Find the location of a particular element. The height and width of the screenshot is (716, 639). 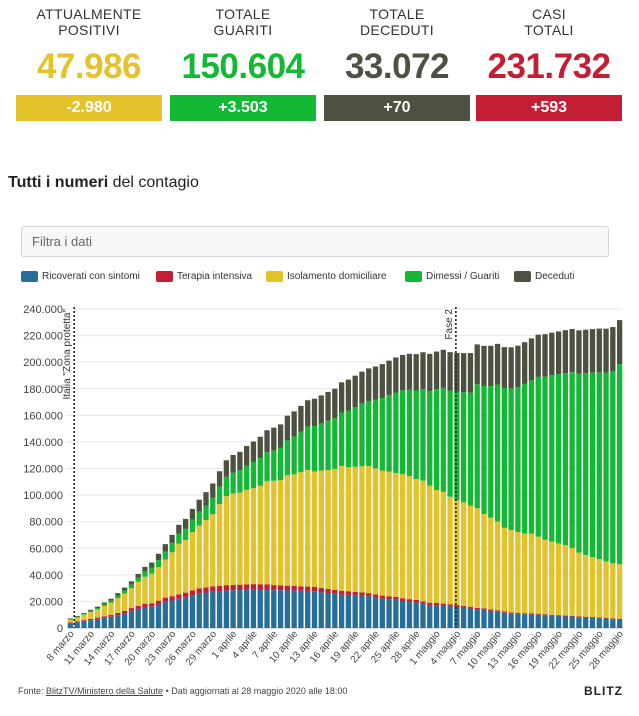

legend-item: Isolamento domiciliare is located at coordinates (326, 276).